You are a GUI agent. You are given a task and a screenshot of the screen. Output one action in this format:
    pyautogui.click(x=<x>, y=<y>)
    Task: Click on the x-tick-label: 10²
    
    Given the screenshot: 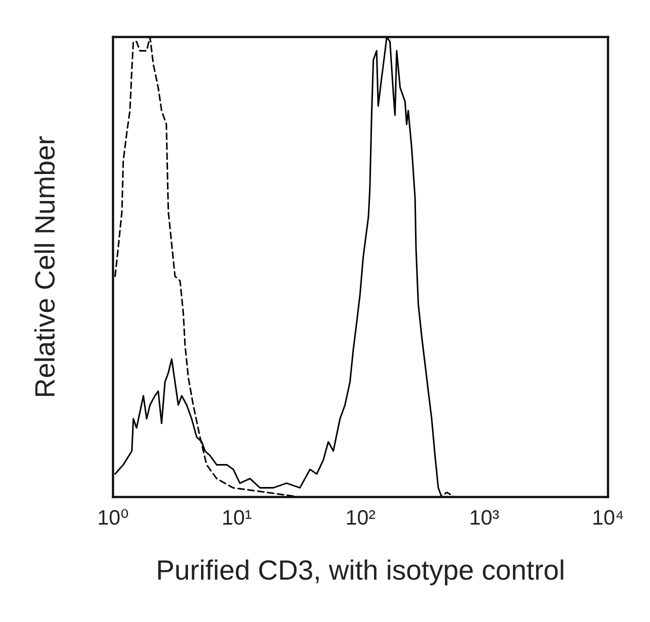 What is the action you would take?
    pyautogui.click(x=361, y=517)
    